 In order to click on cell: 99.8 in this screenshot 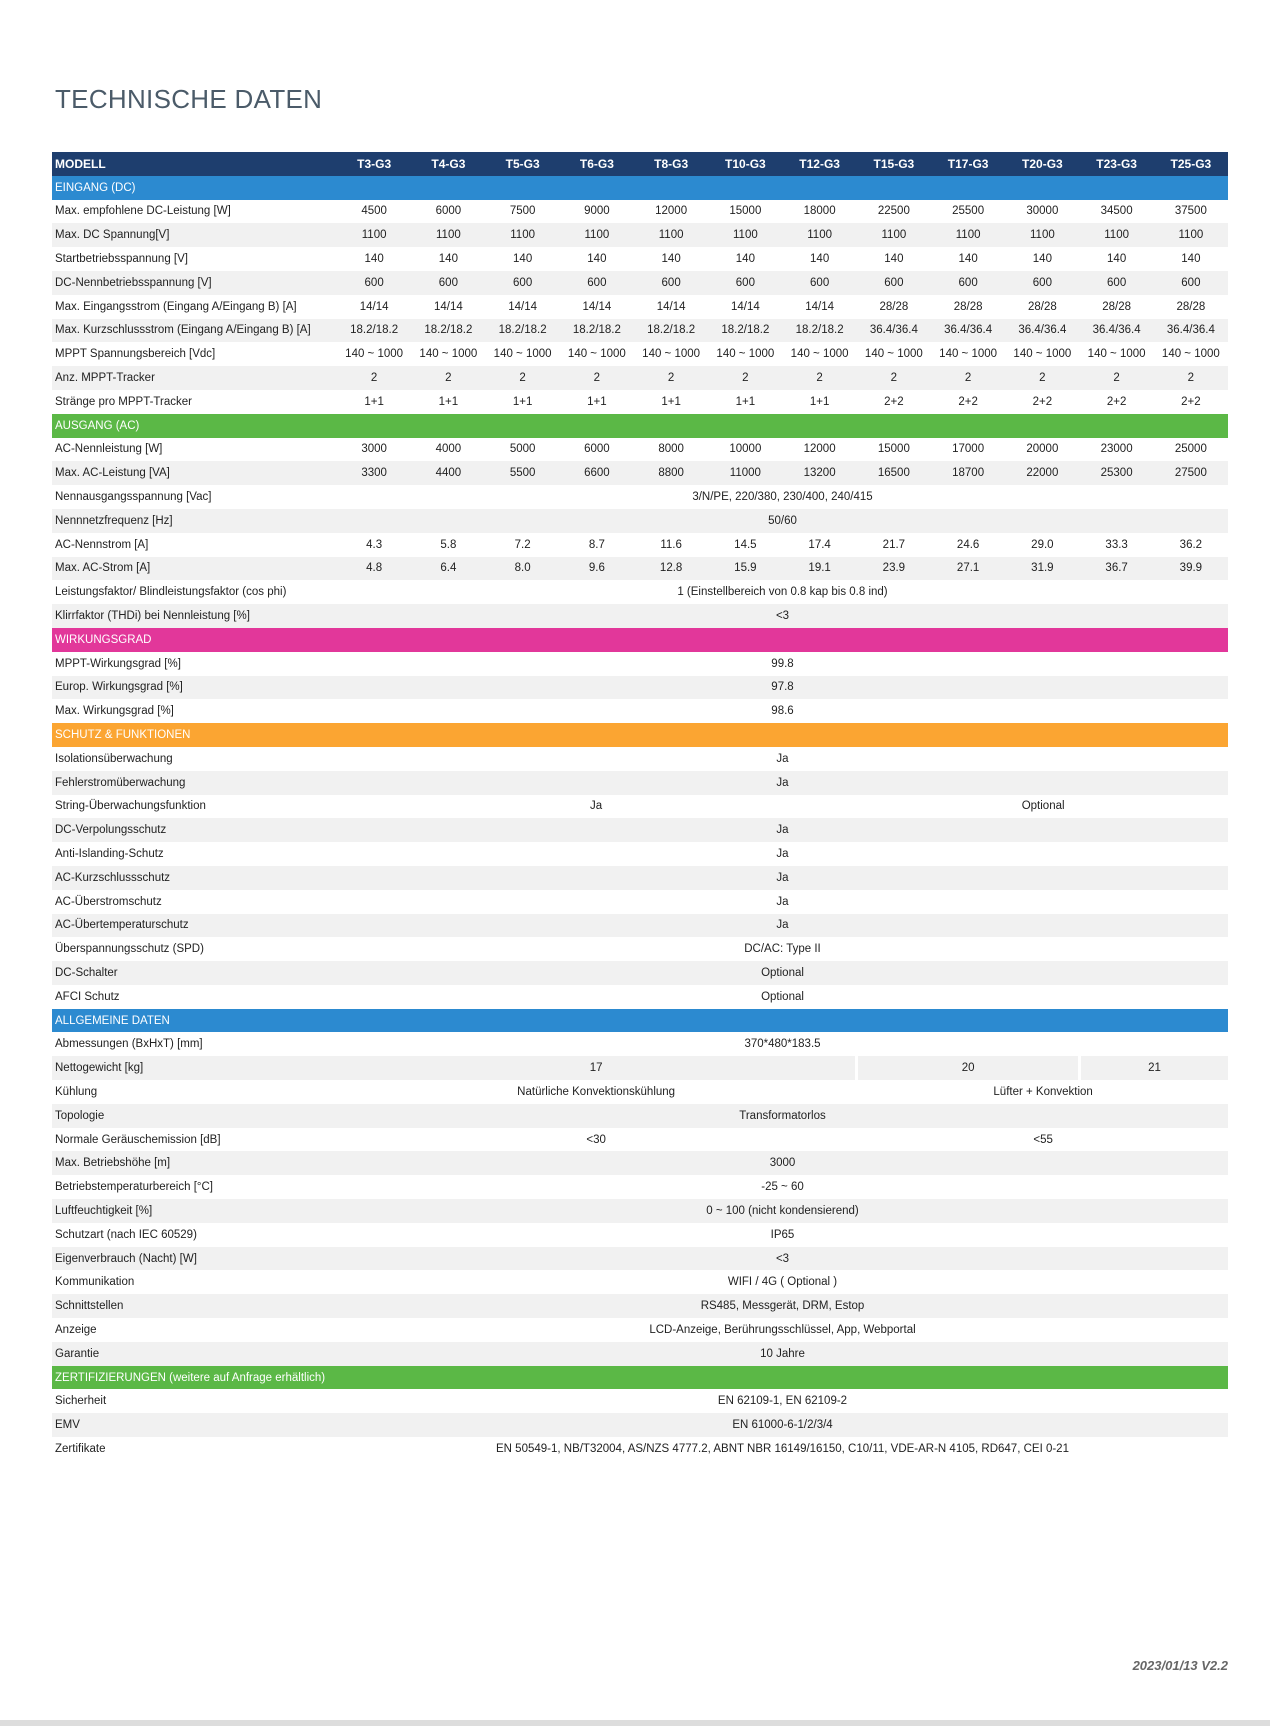, I will do `click(782, 663)`.